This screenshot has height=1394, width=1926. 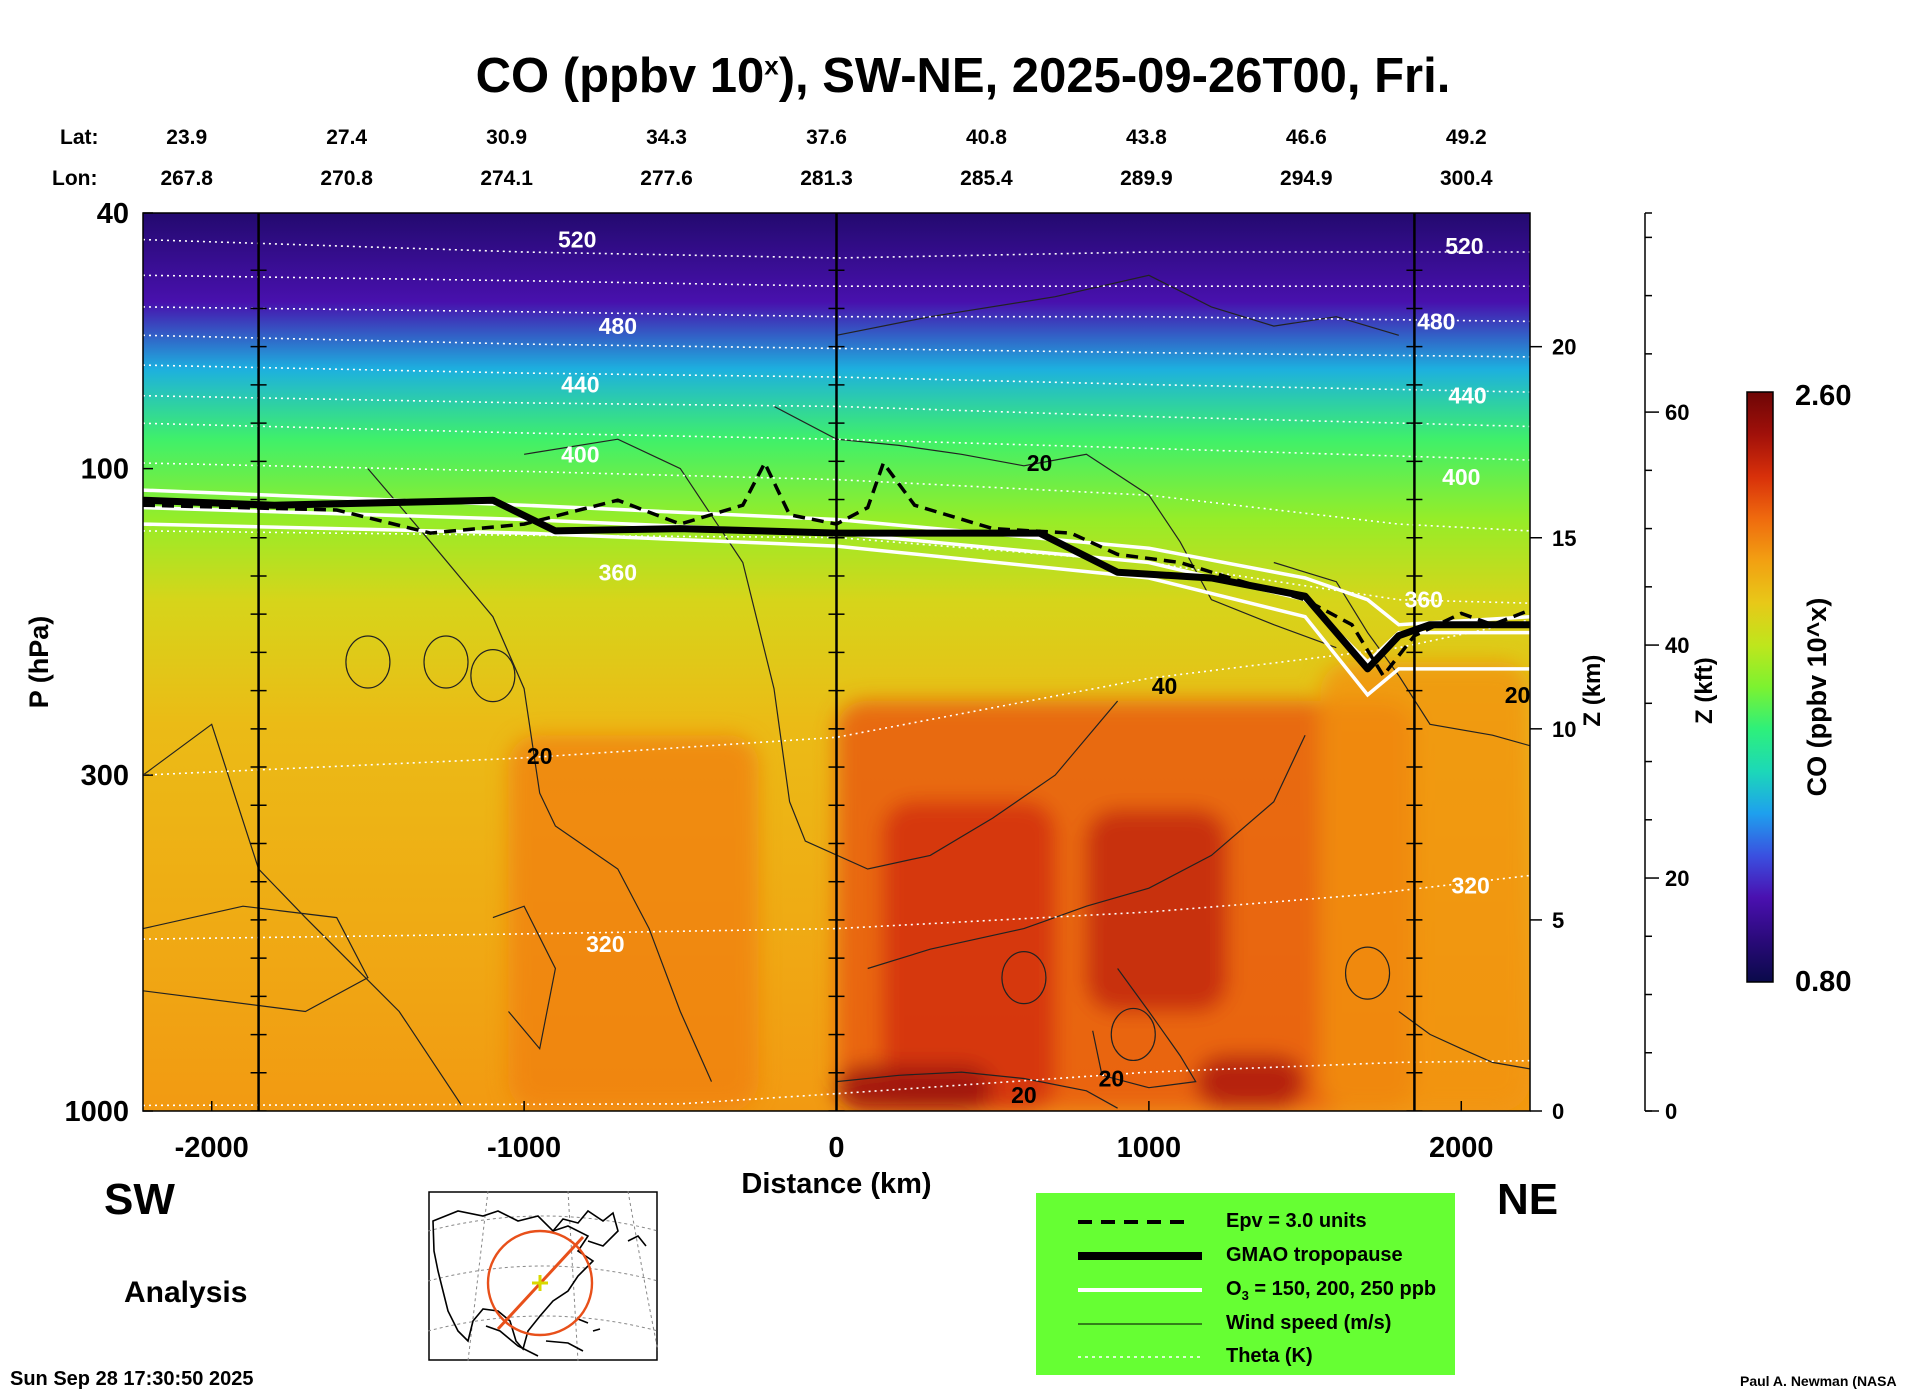 I want to click on y-tick-label: 100, so click(x=105, y=470).